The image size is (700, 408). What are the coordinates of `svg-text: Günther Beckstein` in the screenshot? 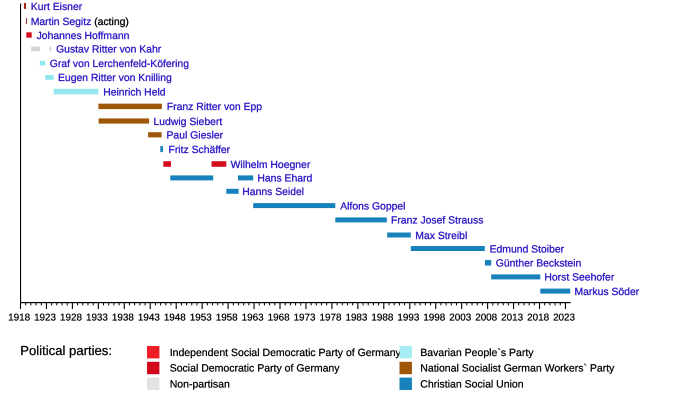 It's located at (539, 264).